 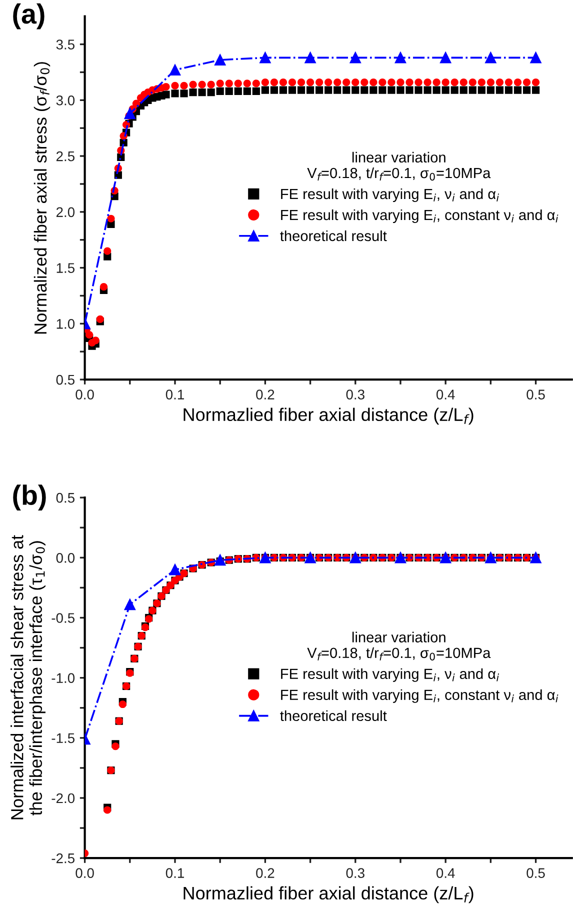 What do you see at coordinates (63, 678) in the screenshot?
I see `y-tick-label: -1.0` at bounding box center [63, 678].